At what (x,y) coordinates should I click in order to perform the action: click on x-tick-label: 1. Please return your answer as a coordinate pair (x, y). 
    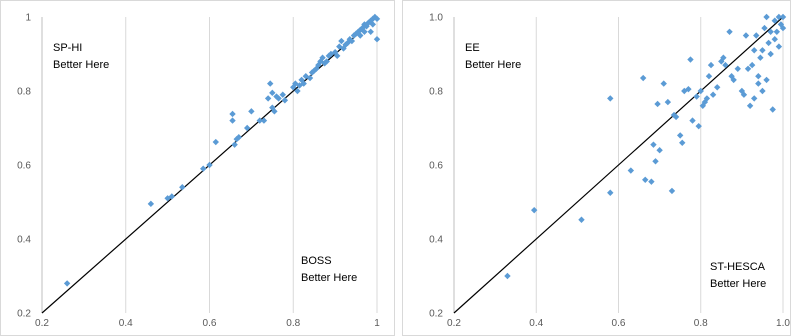
    Looking at the image, I should click on (377, 323).